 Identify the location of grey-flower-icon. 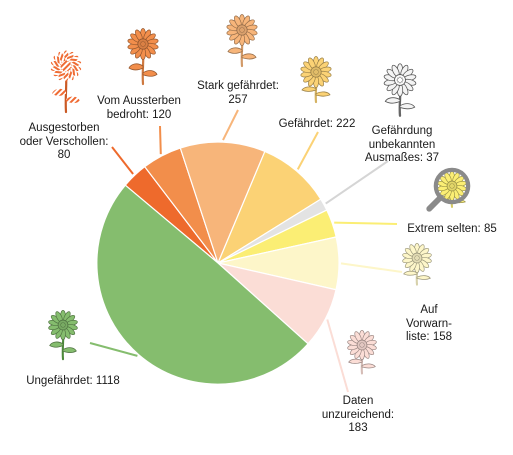
(400, 90).